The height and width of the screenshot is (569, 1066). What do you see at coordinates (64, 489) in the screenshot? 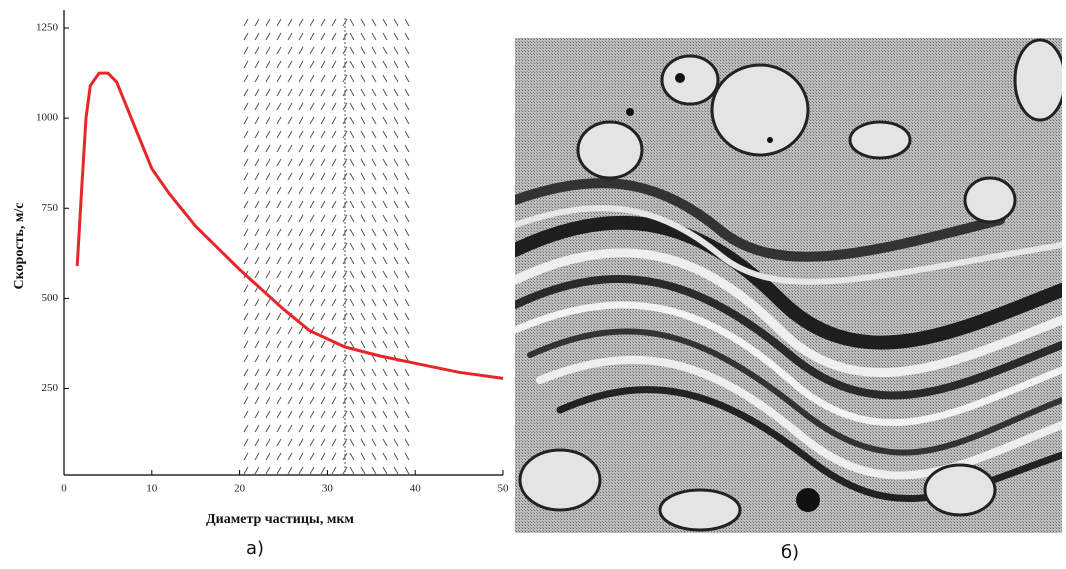
I see `x-tick-label: 0` at bounding box center [64, 489].